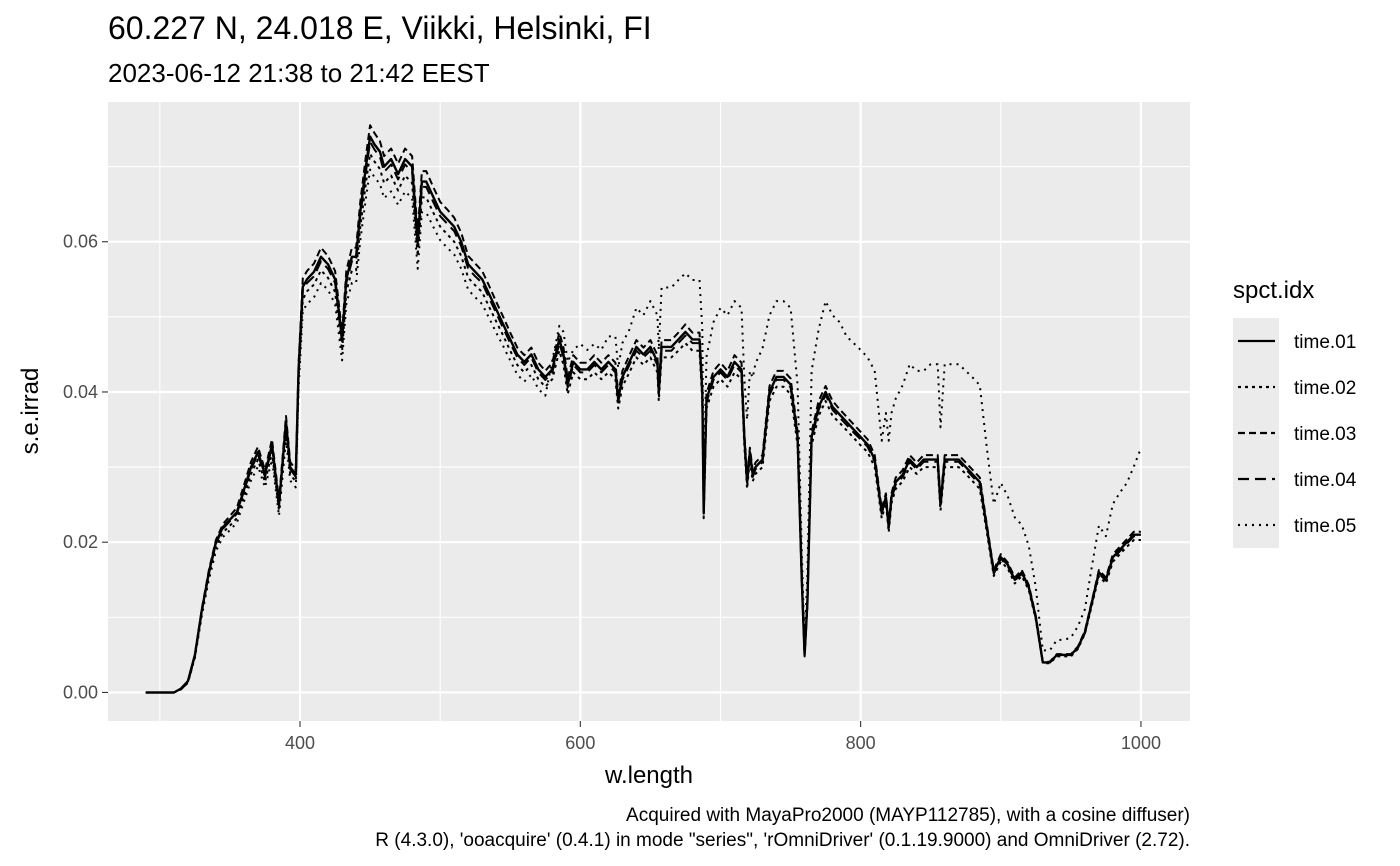  What do you see at coordinates (1325, 434) in the screenshot?
I see `legend-label-time-03: time.03` at bounding box center [1325, 434].